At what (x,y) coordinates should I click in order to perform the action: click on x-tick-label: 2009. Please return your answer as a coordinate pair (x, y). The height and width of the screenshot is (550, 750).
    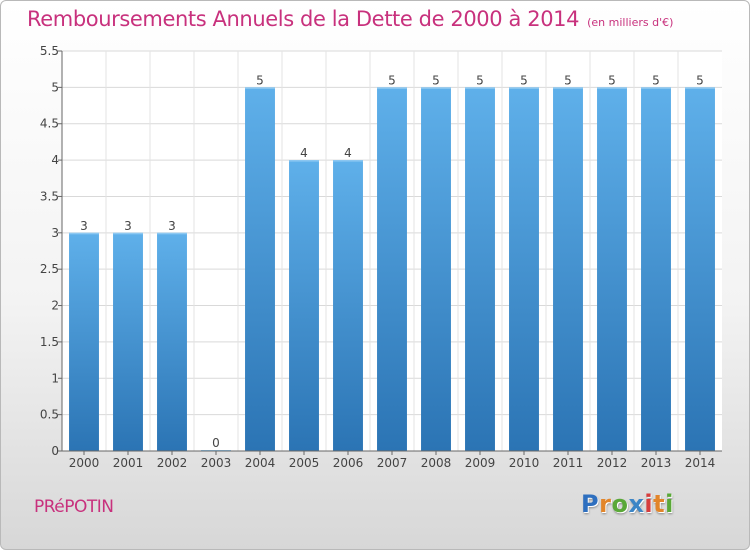
    Looking at the image, I should click on (480, 463).